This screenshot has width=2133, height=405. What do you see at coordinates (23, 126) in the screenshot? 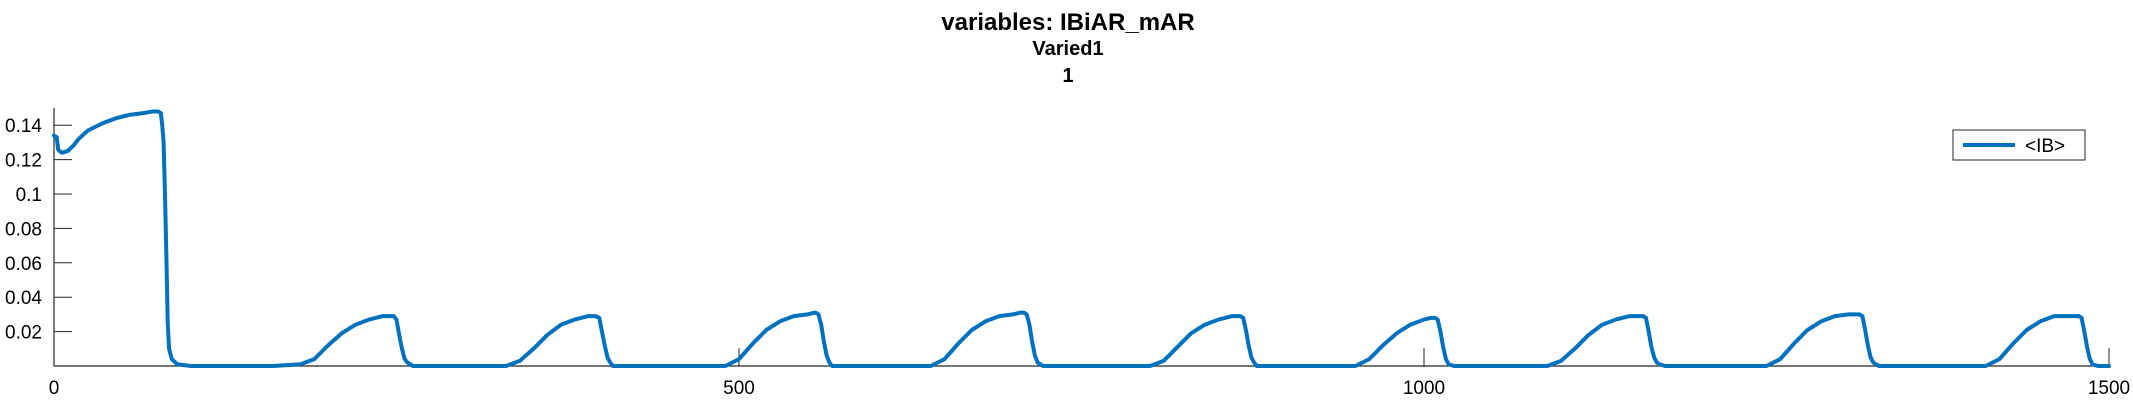
I see `y-tick-label: 0.14` at bounding box center [23, 126].